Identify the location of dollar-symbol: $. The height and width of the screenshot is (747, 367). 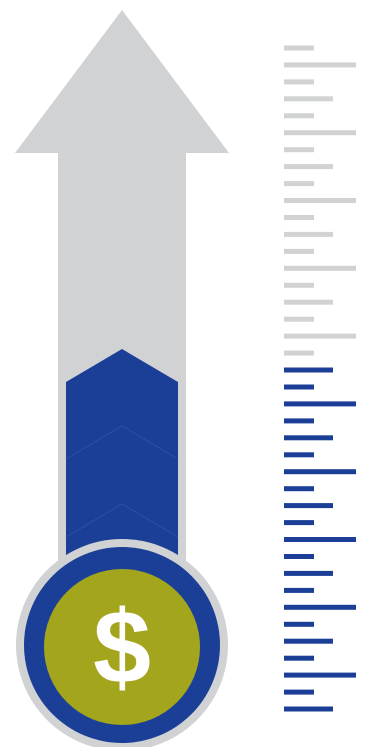
(122, 648).